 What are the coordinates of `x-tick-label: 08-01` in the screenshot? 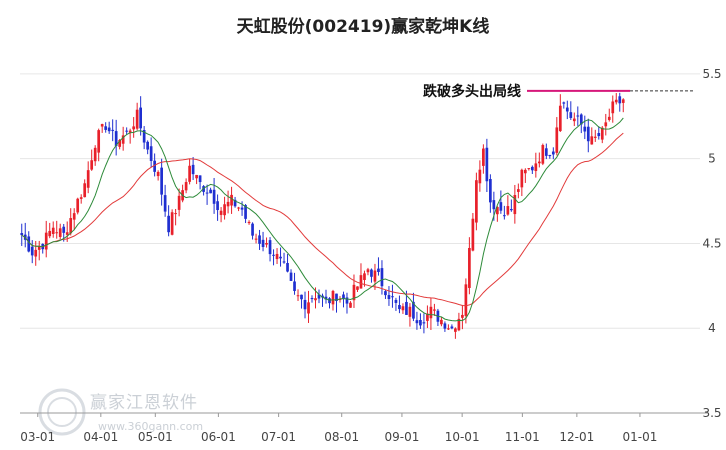 It's located at (341, 437).